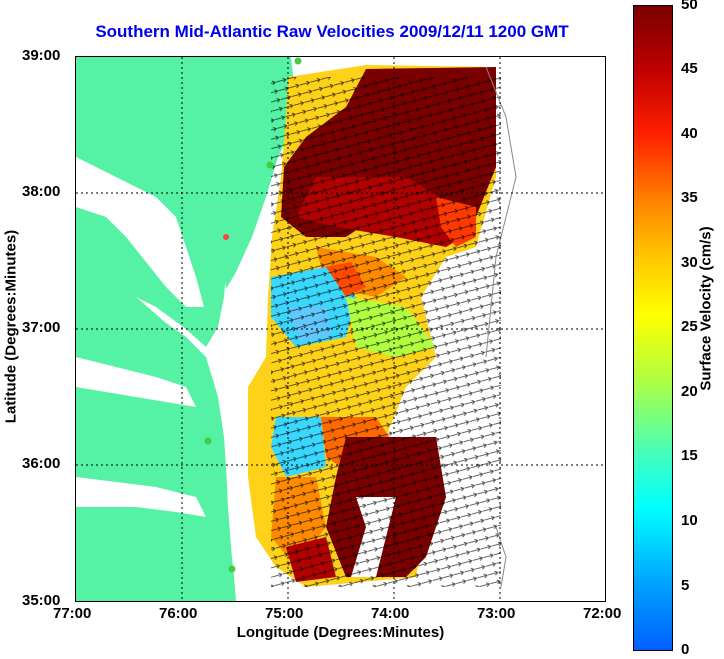 This screenshot has width=724, height=659. What do you see at coordinates (689, 197) in the screenshot?
I see `colorbar-tick: 35` at bounding box center [689, 197].